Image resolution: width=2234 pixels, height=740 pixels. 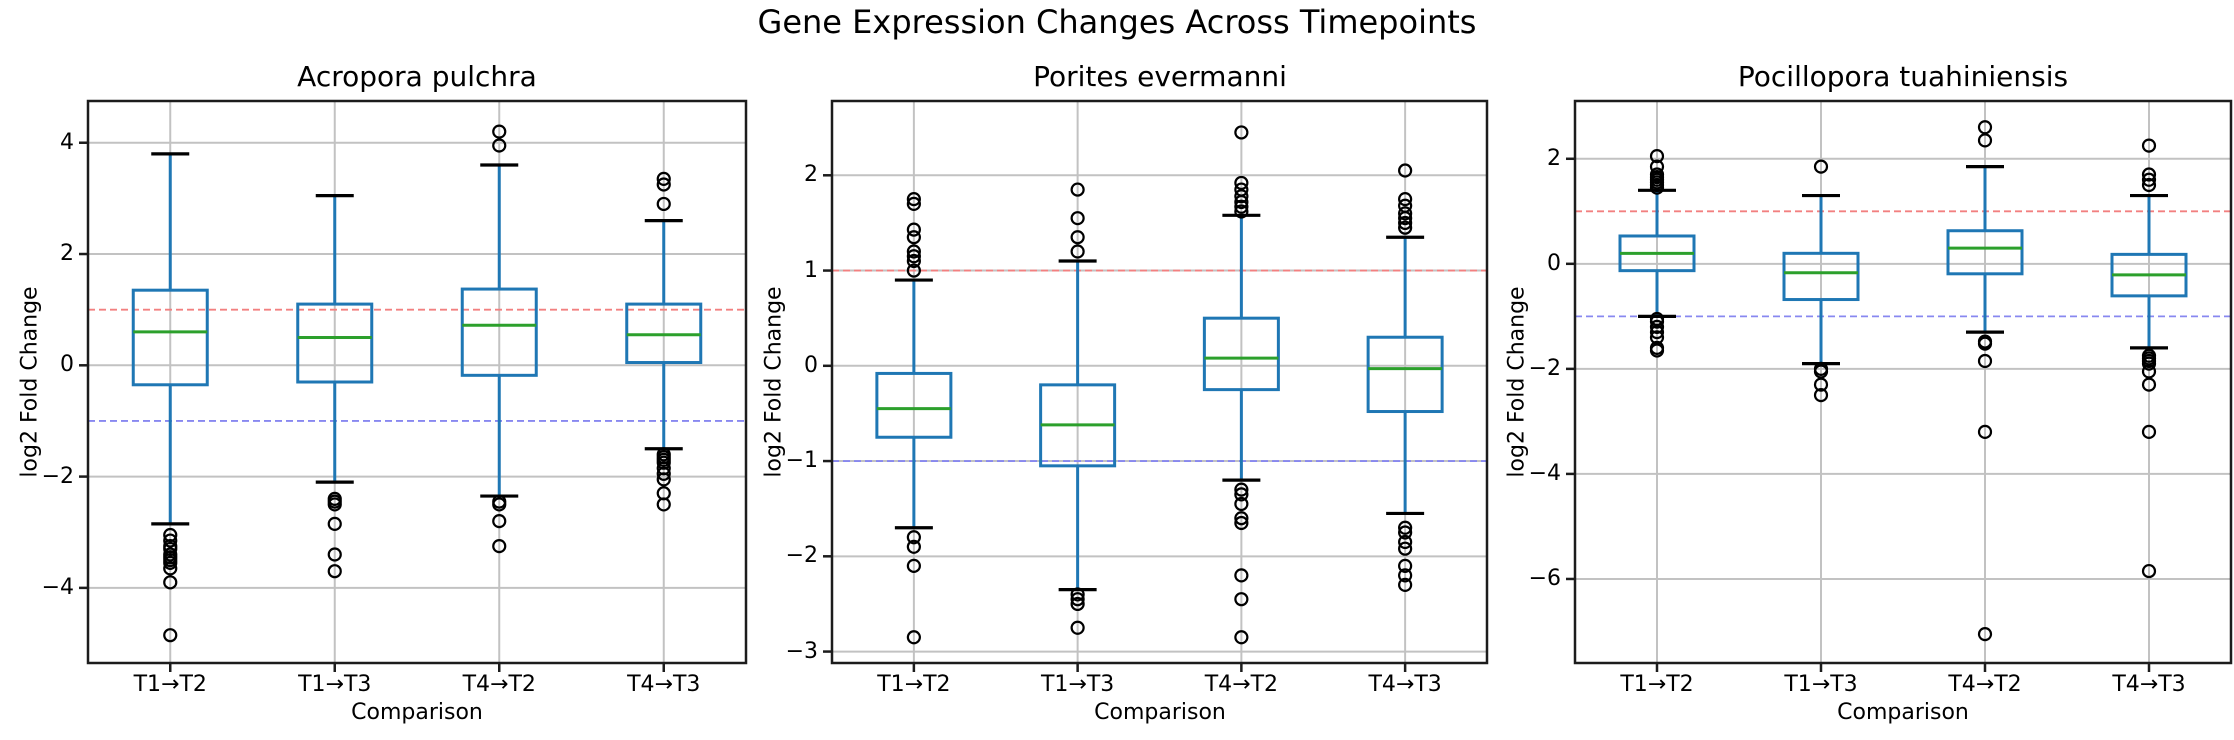 I want to click on y-tick-label: −1, so click(x=801, y=461).